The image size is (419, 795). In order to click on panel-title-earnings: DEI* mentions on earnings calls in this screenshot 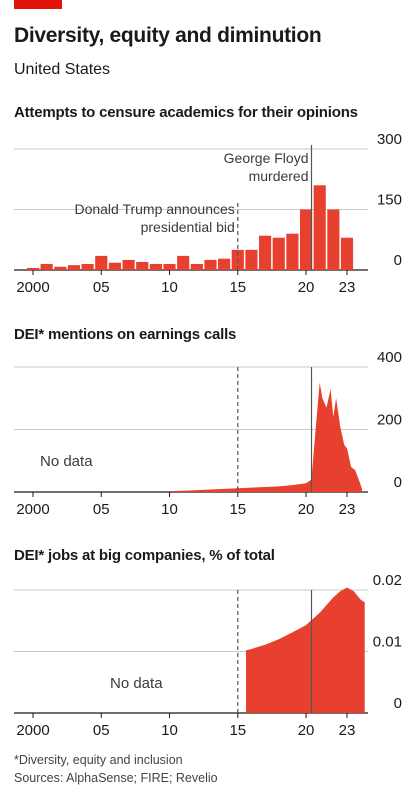, I will do `click(125, 334)`.